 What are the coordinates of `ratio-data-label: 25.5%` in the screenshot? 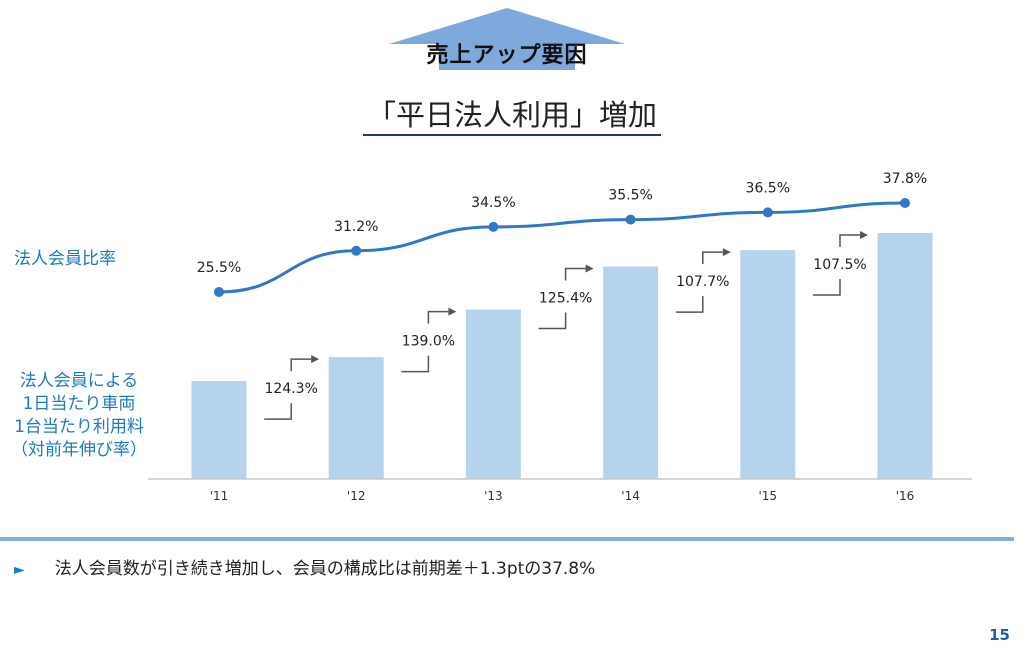 It's located at (219, 268).